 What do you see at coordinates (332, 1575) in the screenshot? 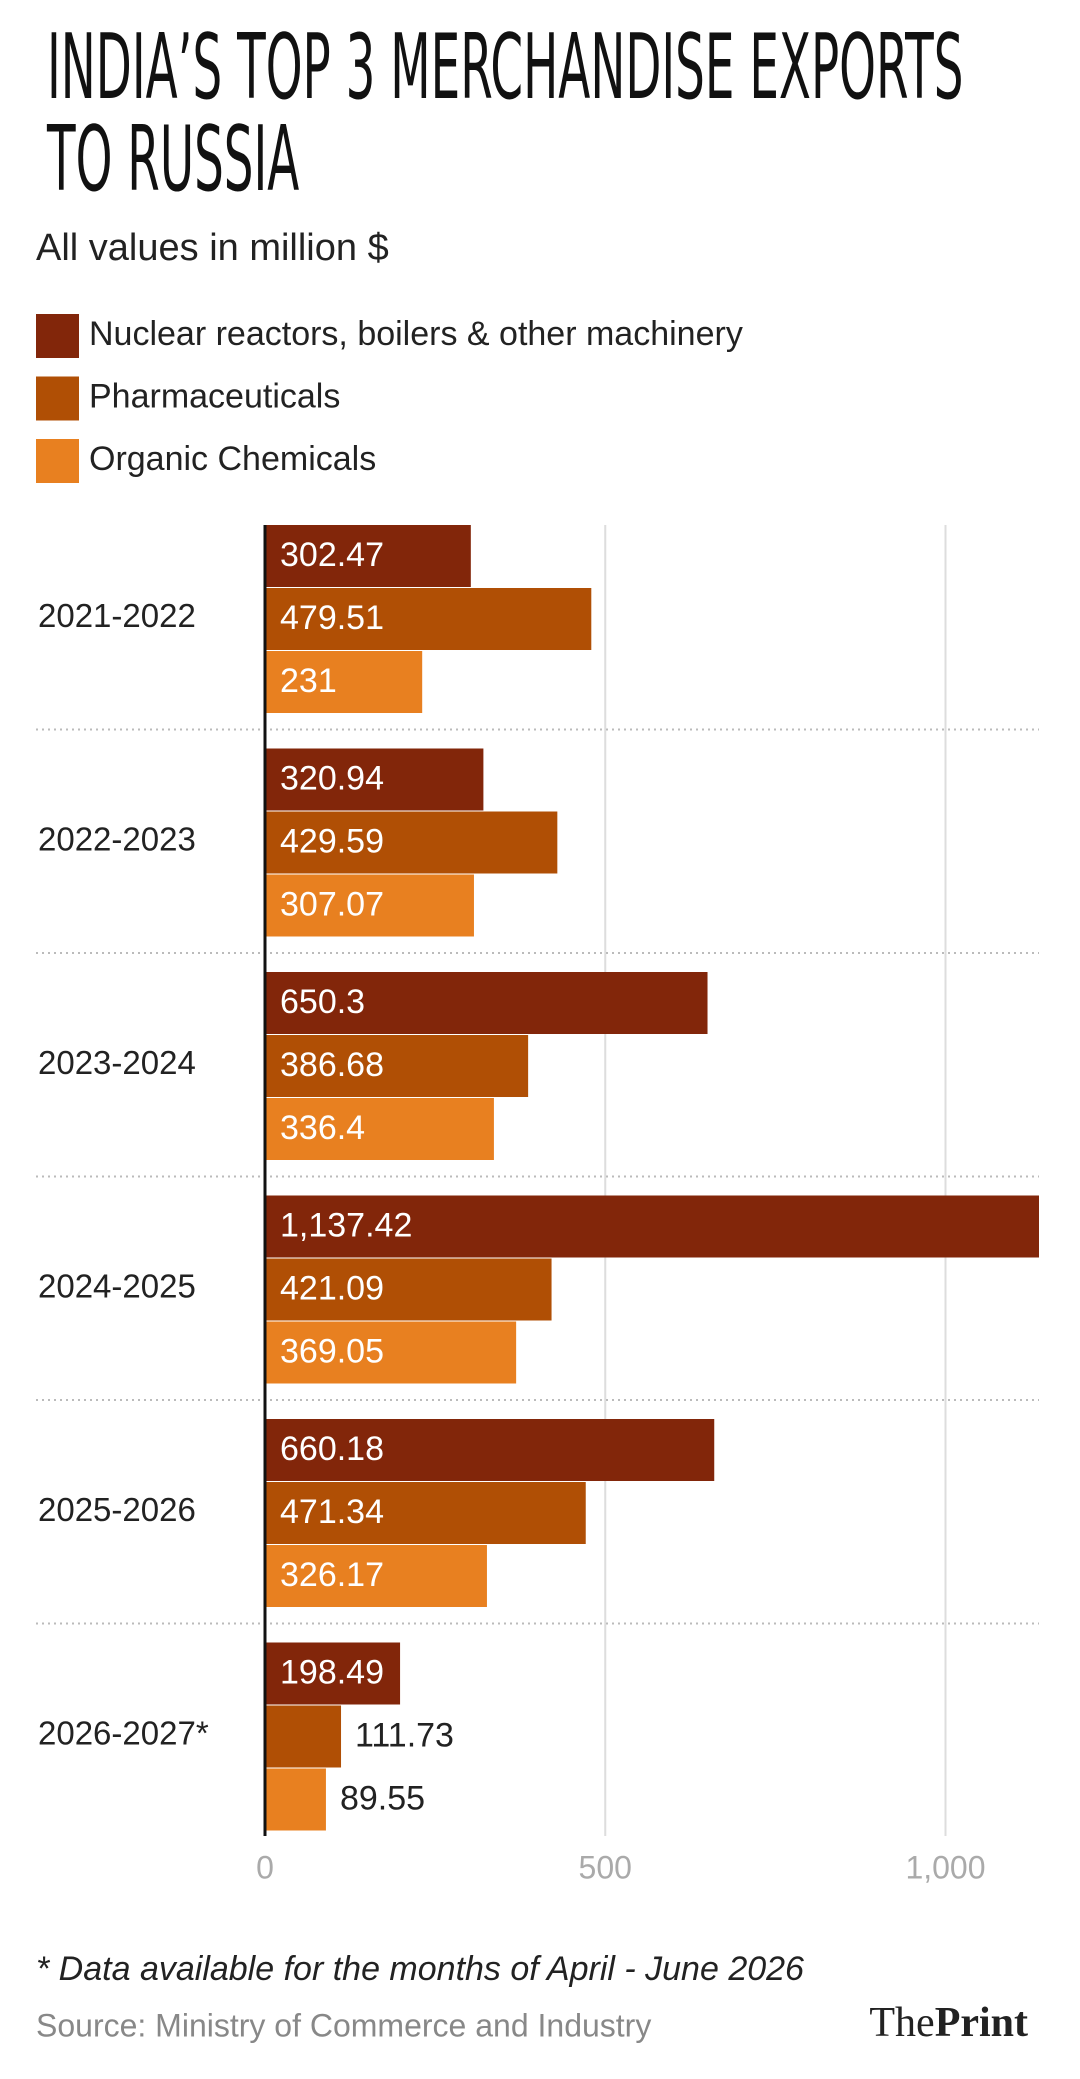
I see `value-label: 326.17` at bounding box center [332, 1575].